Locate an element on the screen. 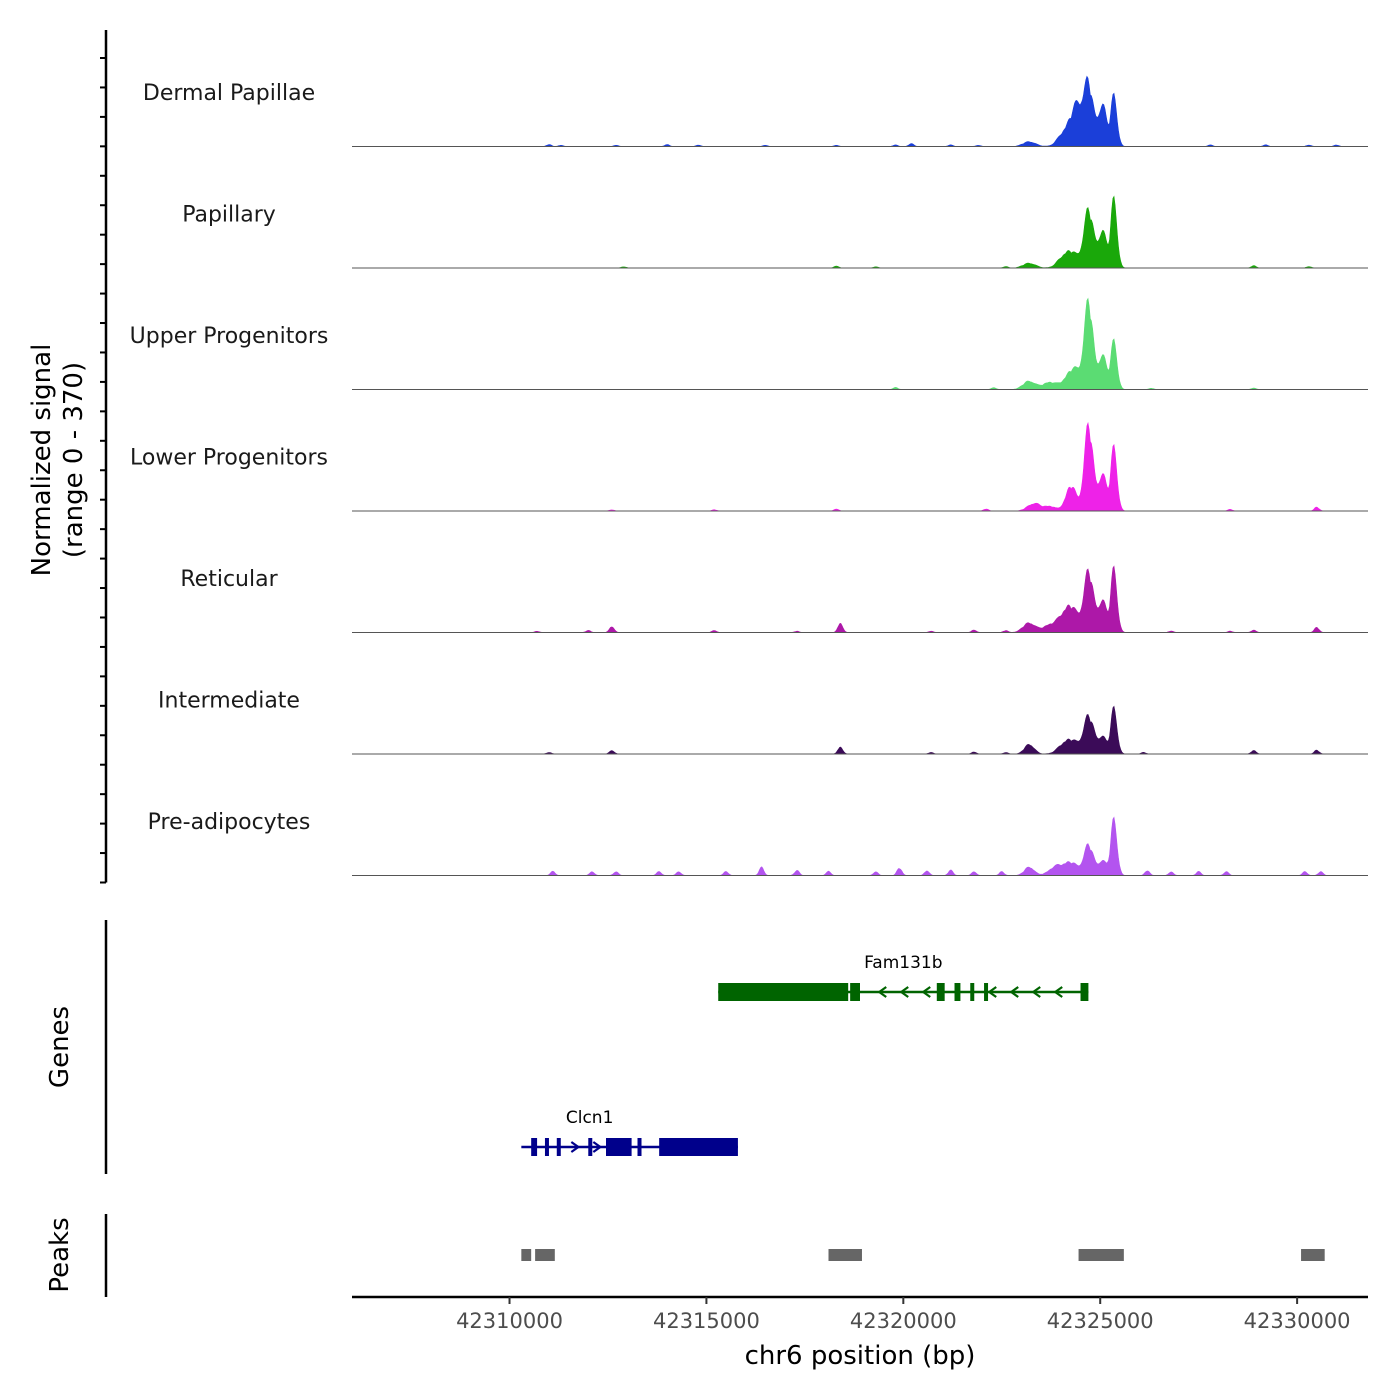 Image resolution: width=1400 pixels, height=1400 pixels. y-axis-title-line1: Normalized signal is located at coordinates (42, 460).